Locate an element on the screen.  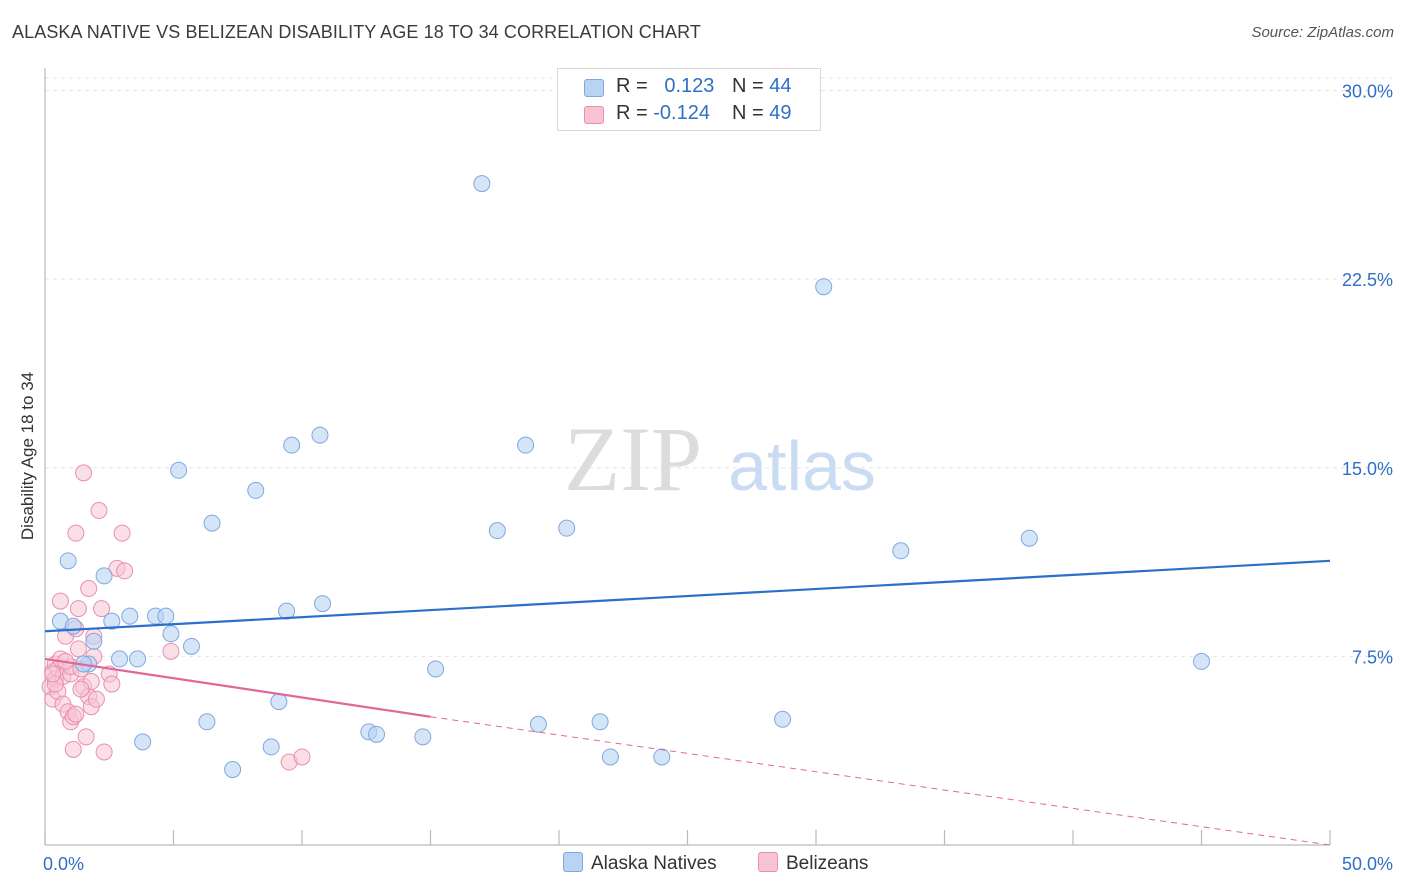
y-tick-label: 15.0% is located at coordinates (1367, 469).